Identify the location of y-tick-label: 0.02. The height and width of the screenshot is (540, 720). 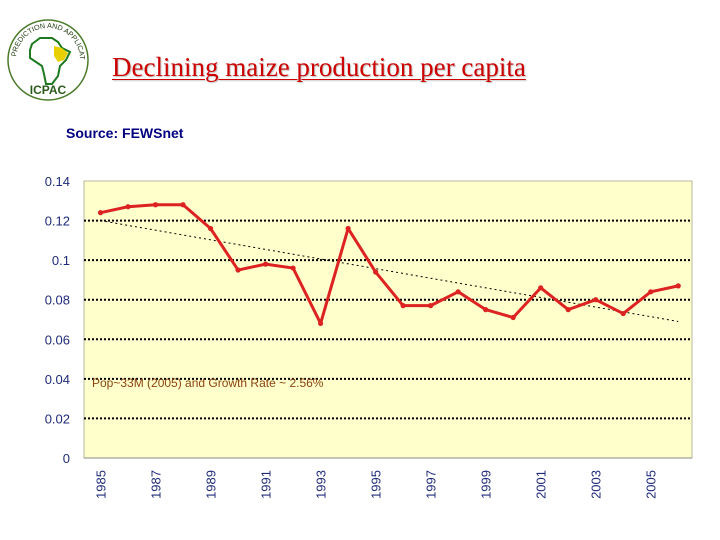
(57, 418).